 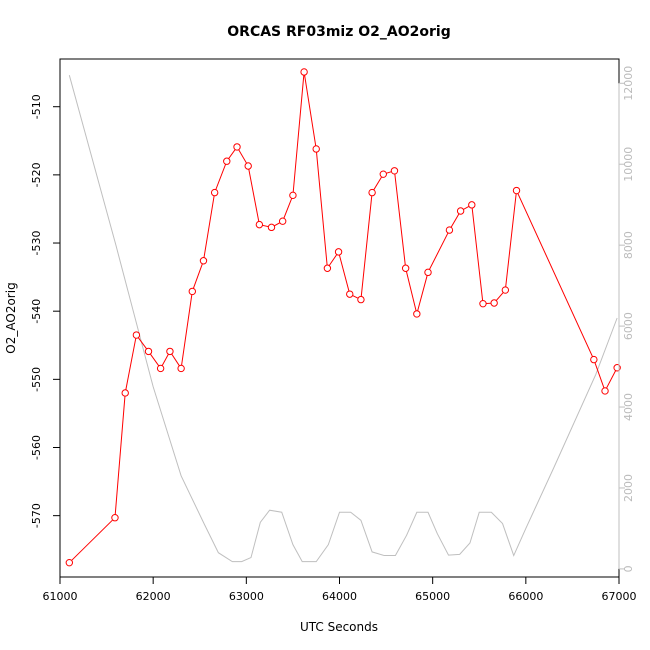 What do you see at coordinates (36, 447) in the screenshot?
I see `y-tick-label: -560` at bounding box center [36, 447].